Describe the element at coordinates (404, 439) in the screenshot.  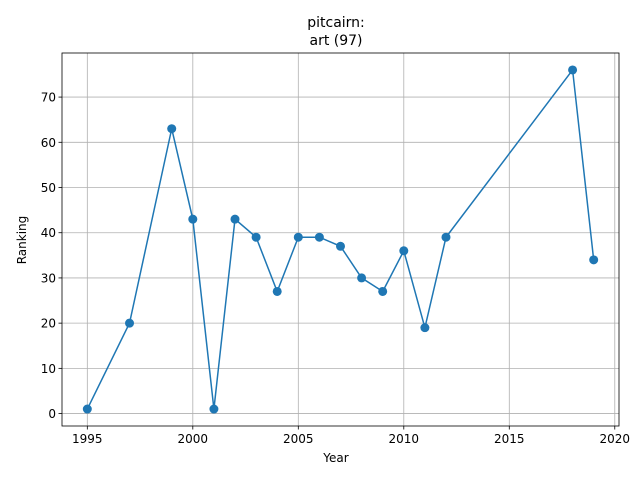
I see `x-tick-label: 2010` at that location.